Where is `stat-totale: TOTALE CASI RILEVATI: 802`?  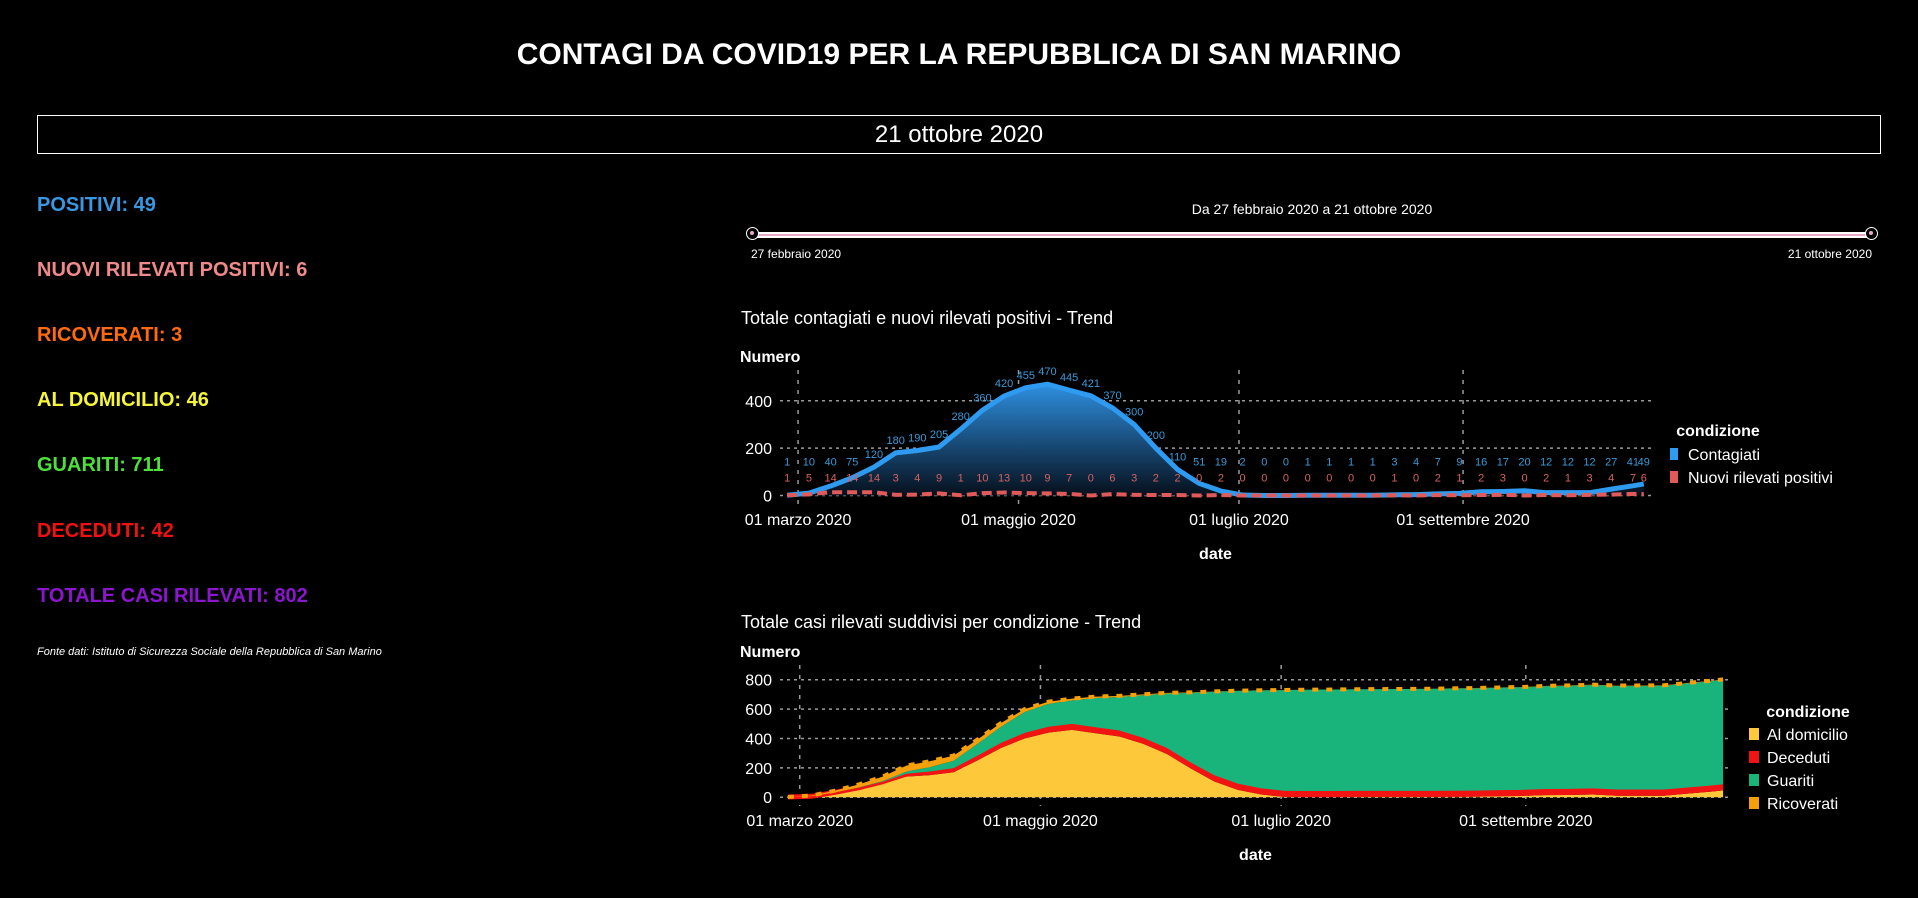 stat-totale: TOTALE CASI RILEVATI: 802 is located at coordinates (172, 596).